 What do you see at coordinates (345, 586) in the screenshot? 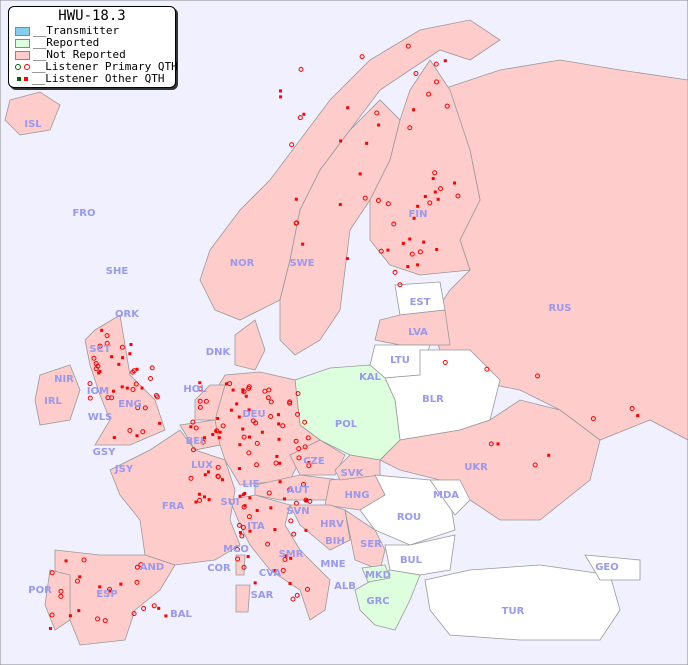
I see `country-label-alb: ALB` at bounding box center [345, 586].